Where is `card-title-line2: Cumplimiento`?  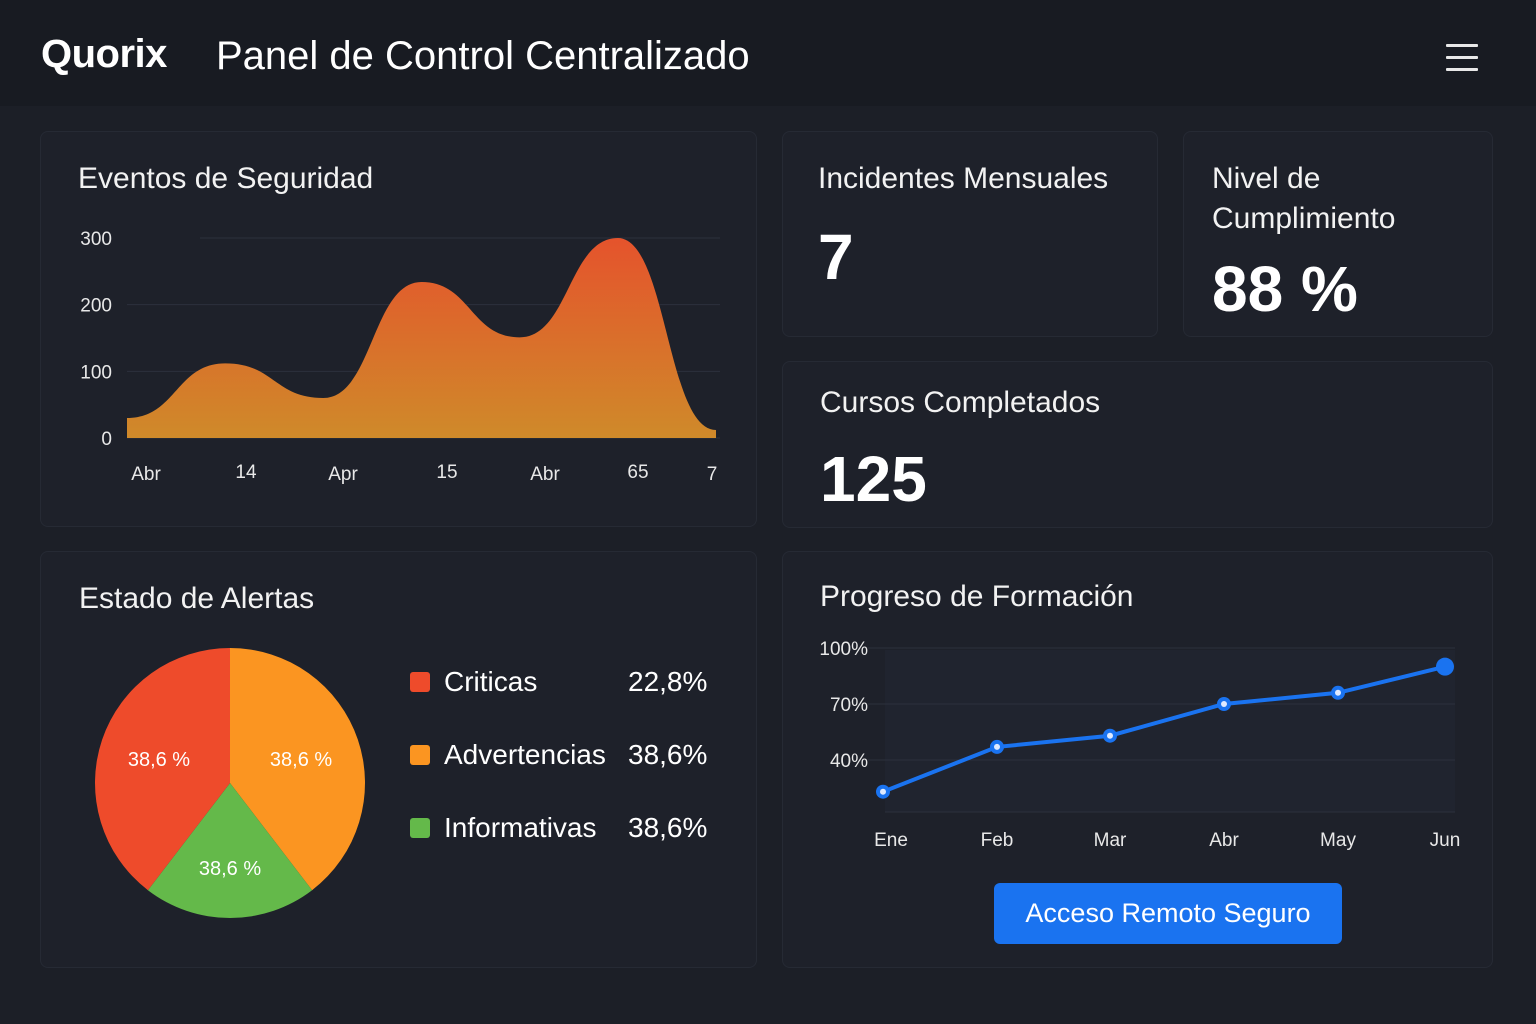
card-title-line2: Cumplimiento is located at coordinates (1304, 218).